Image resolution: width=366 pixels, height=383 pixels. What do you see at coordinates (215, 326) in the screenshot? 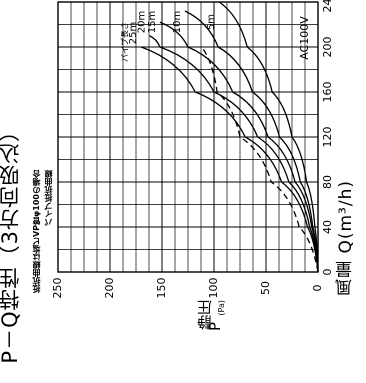
I see `y-axis-symbol: P` at bounding box center [215, 326].